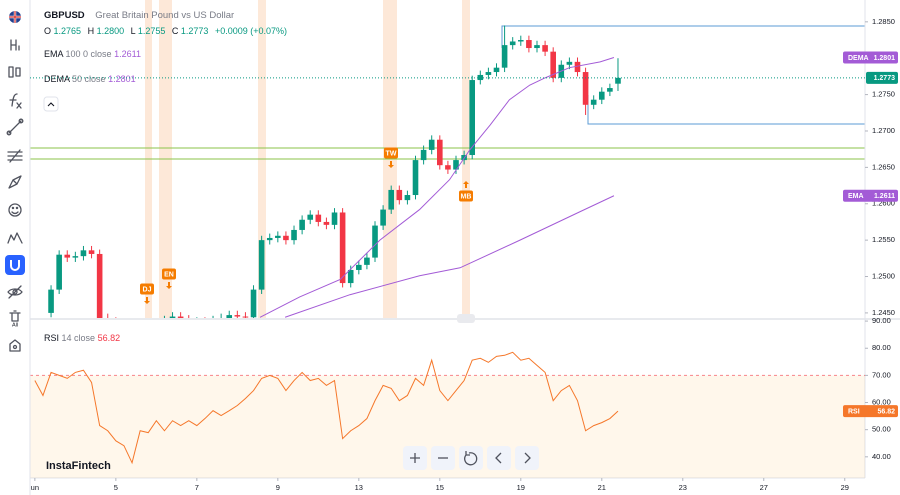 This screenshot has width=900, height=495. Describe the element at coordinates (127, 54) in the screenshot. I see `legend-value: 1.2611` at that location.